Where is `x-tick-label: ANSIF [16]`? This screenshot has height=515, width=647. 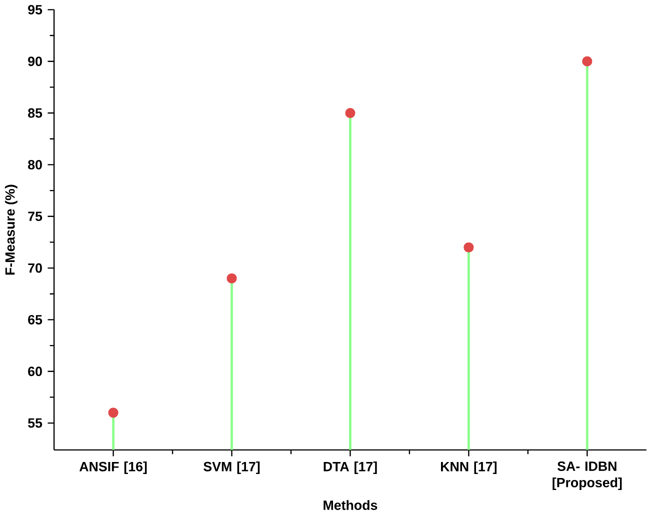
x-tick-label: ANSIF [16] is located at coordinates (113, 468).